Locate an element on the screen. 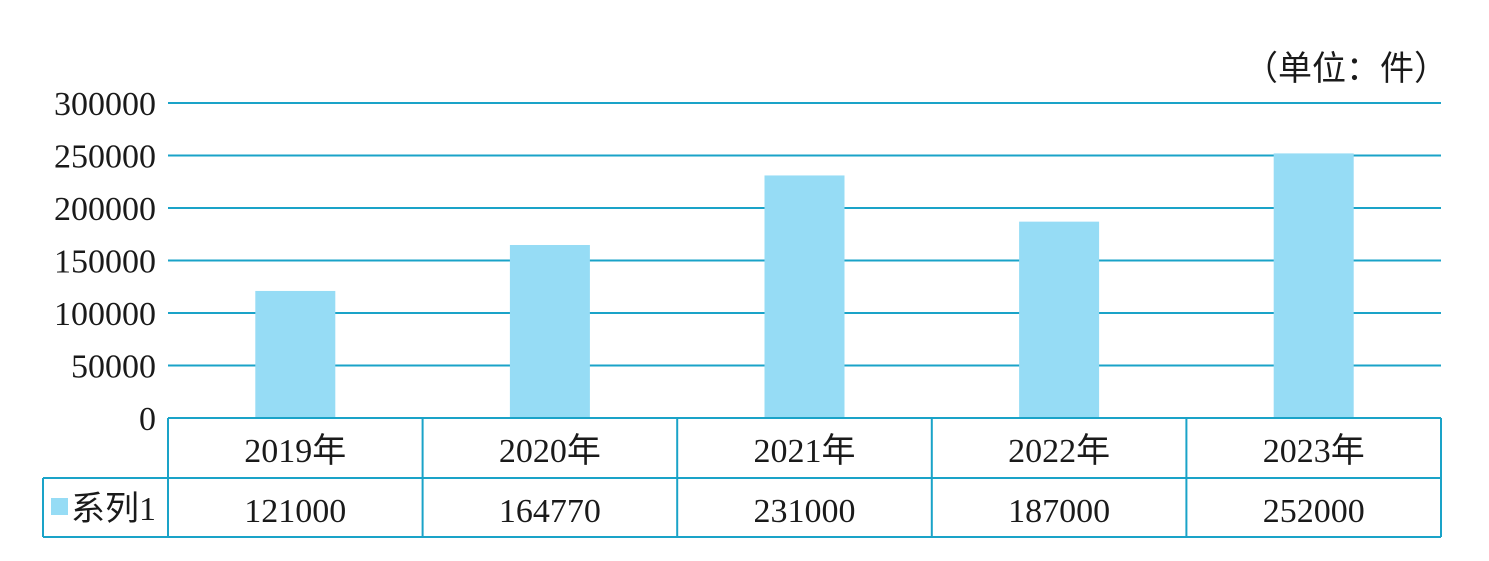 Image resolution: width=1489 pixels, height=561 pixels. y-tick-label: 250000 is located at coordinates (105, 157).